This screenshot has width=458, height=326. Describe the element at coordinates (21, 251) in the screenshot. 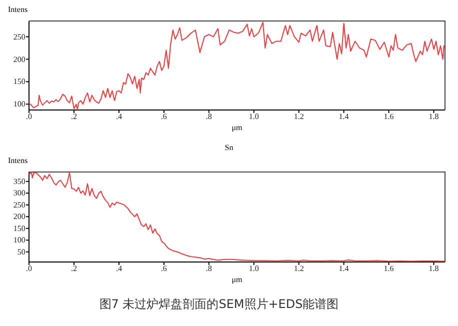

I see `y-tick-label: 50` at that location.